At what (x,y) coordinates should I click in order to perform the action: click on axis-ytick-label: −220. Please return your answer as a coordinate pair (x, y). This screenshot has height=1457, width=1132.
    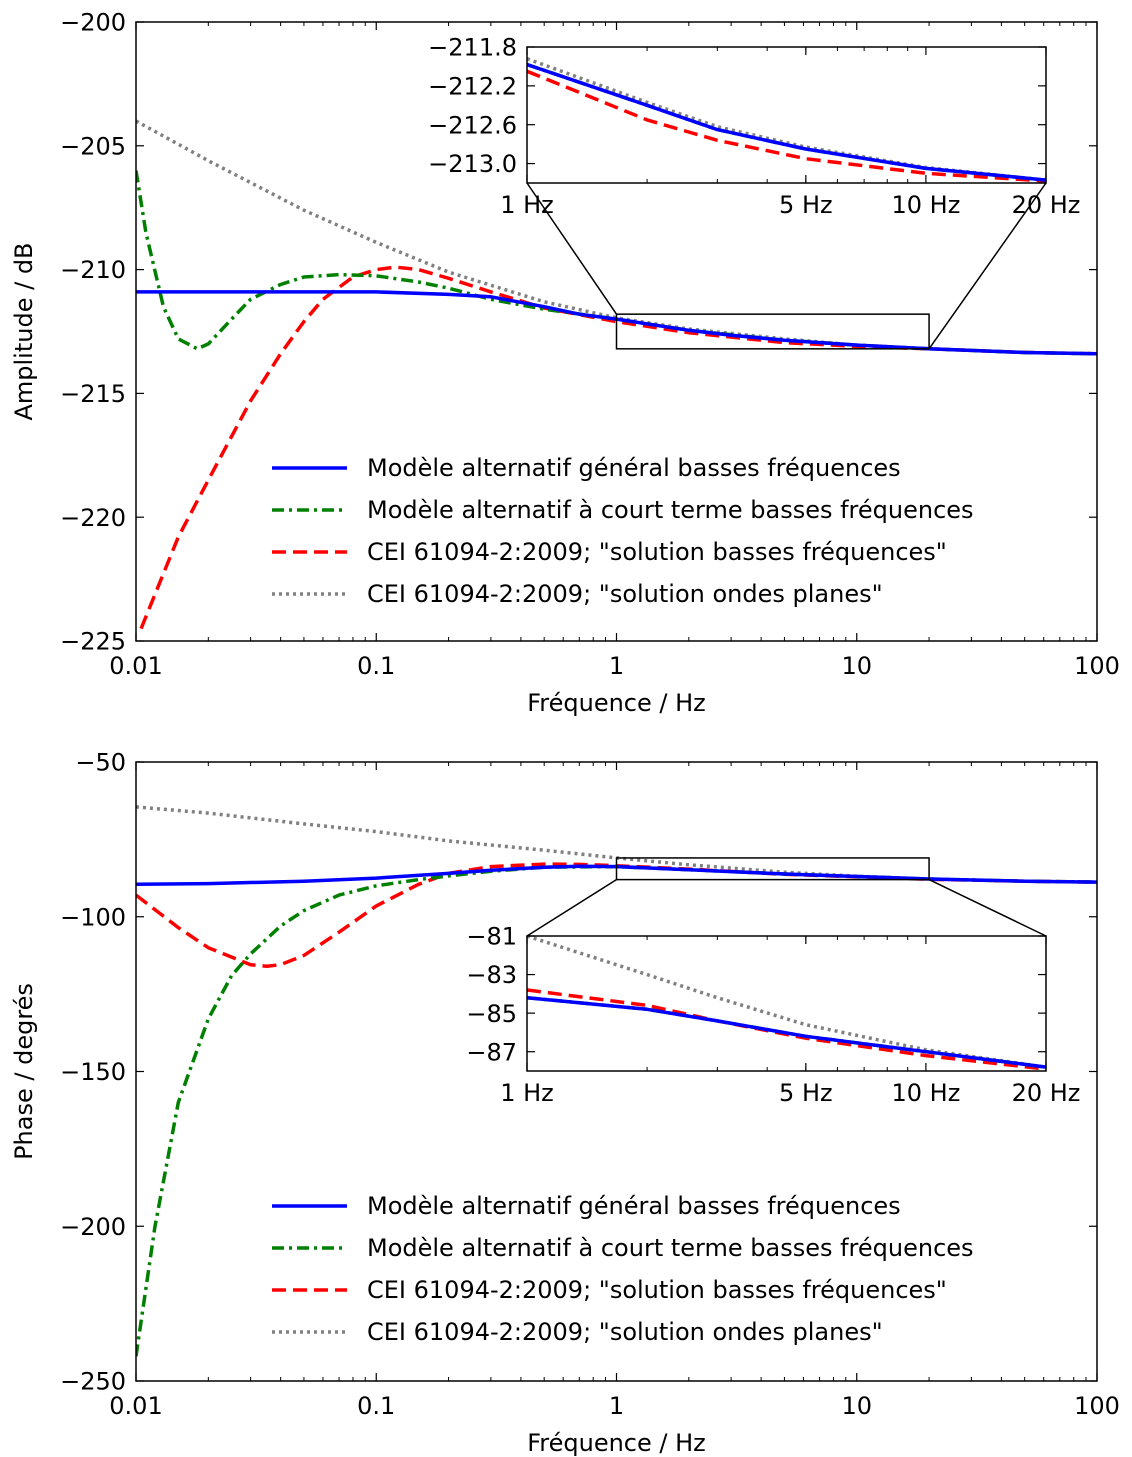
    Looking at the image, I should click on (93, 518).